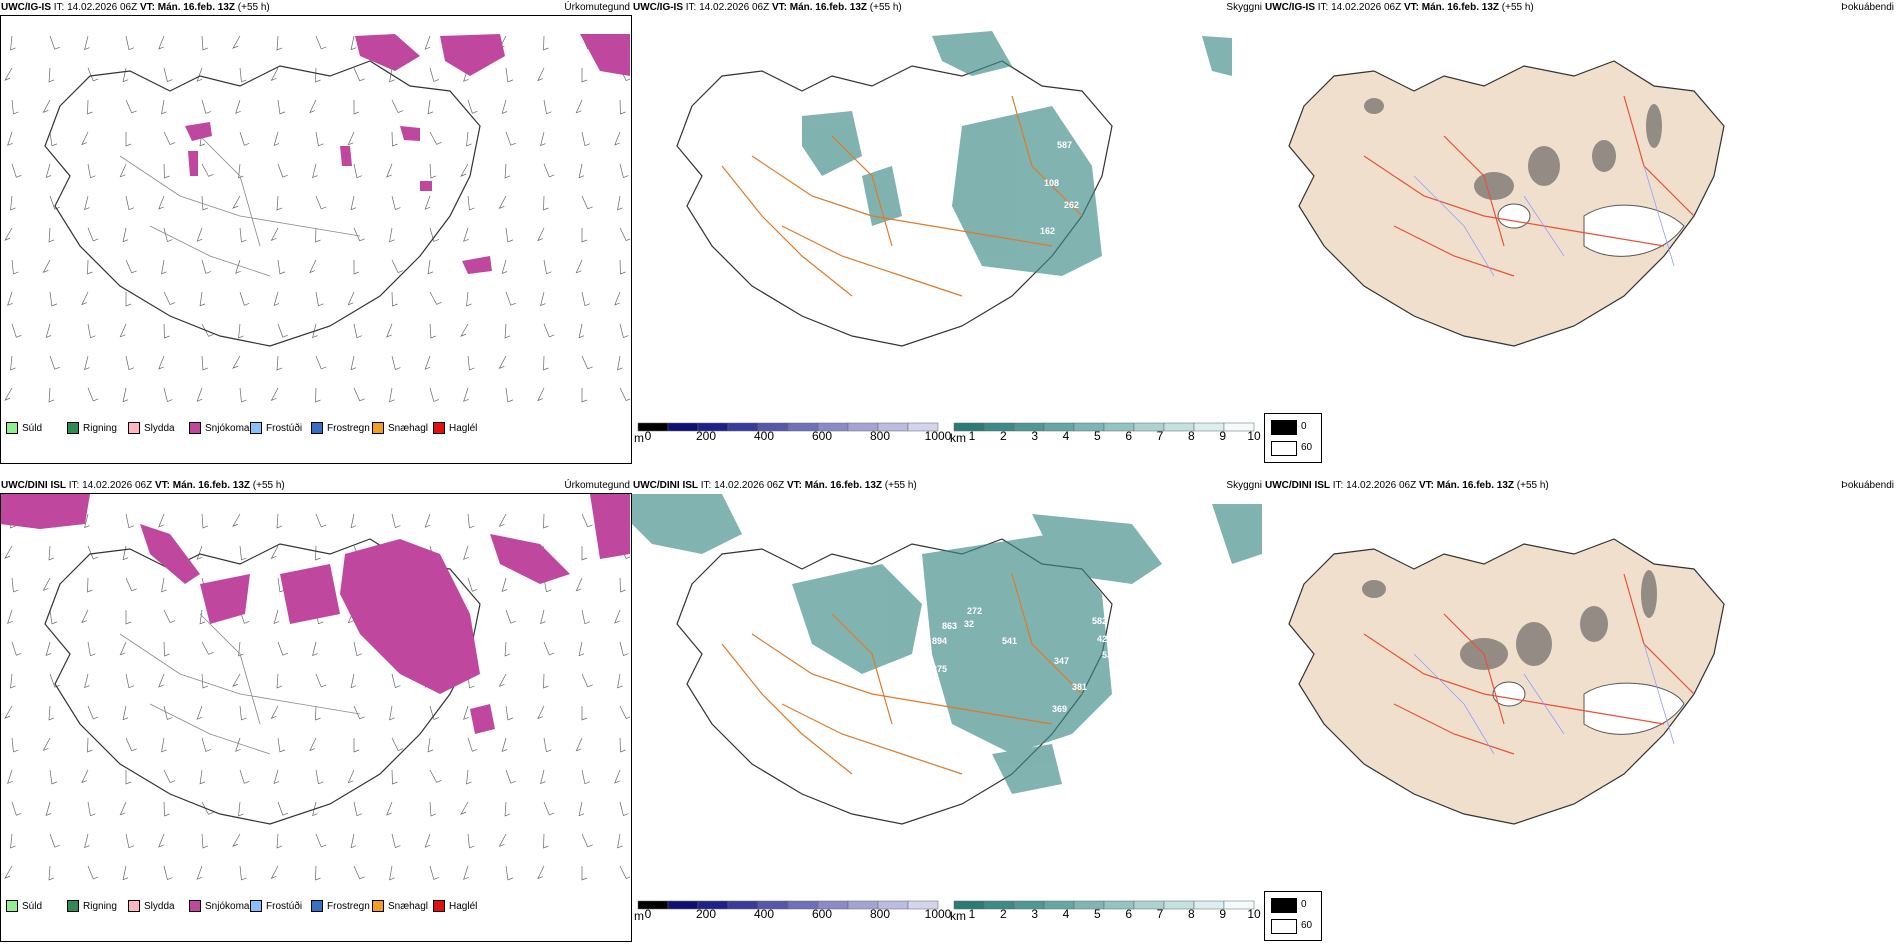  Describe the element at coordinates (36, 428) in the screenshot. I see `legend-item: Súld` at that location.